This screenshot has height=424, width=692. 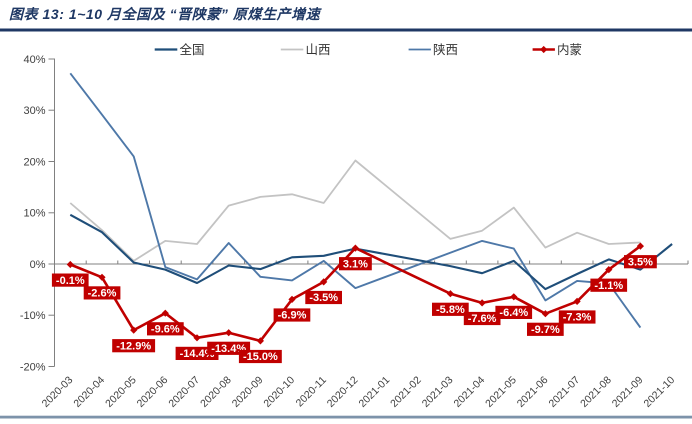 I want to click on svg-text: -9.6%, so click(x=165, y=330).